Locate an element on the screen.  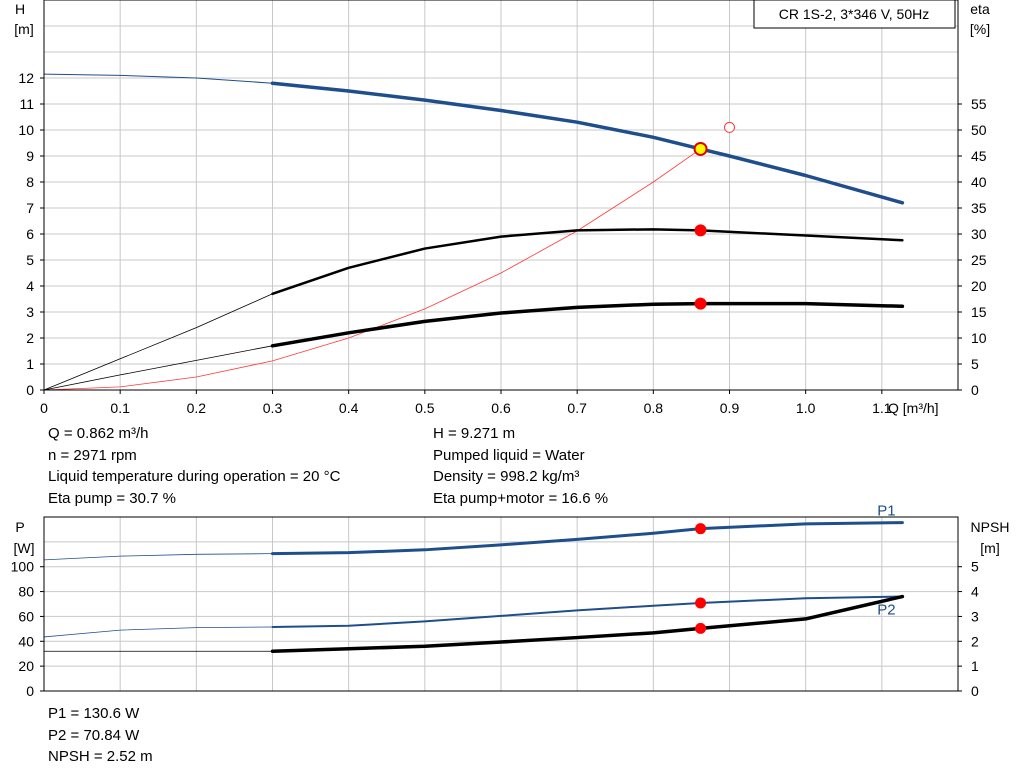
p-tick-label: 20 is located at coordinates (26, 666).